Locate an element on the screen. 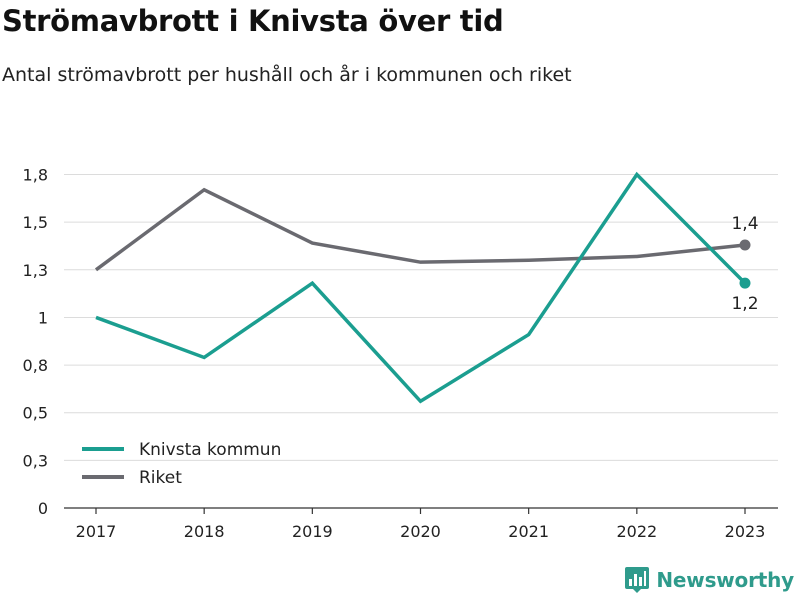 Image resolution: width=800 pixels, height=600 pixels. y-tick-label: 0 is located at coordinates (43, 508).